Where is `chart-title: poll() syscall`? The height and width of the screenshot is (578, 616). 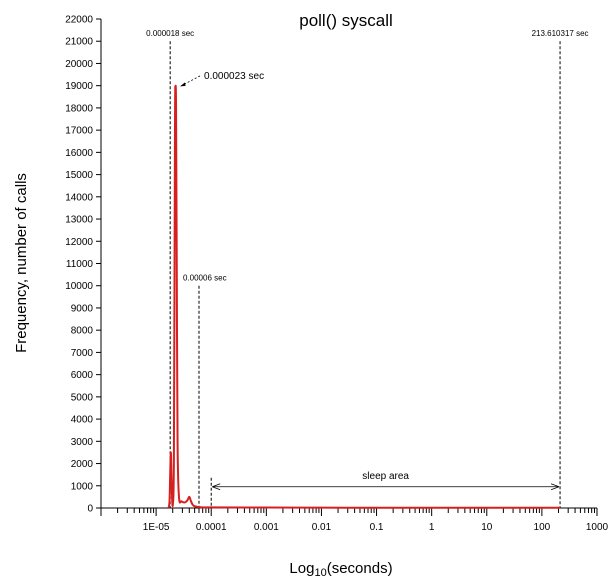
chart-title: poll() syscall is located at coordinates (346, 20).